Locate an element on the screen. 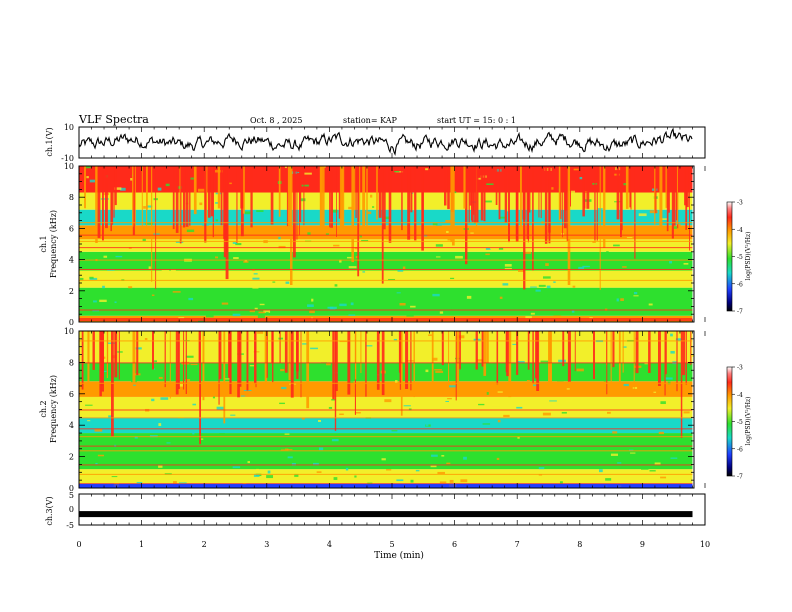 The image size is (792, 612). freq-tick-label: 2 is located at coordinates (71, 291).